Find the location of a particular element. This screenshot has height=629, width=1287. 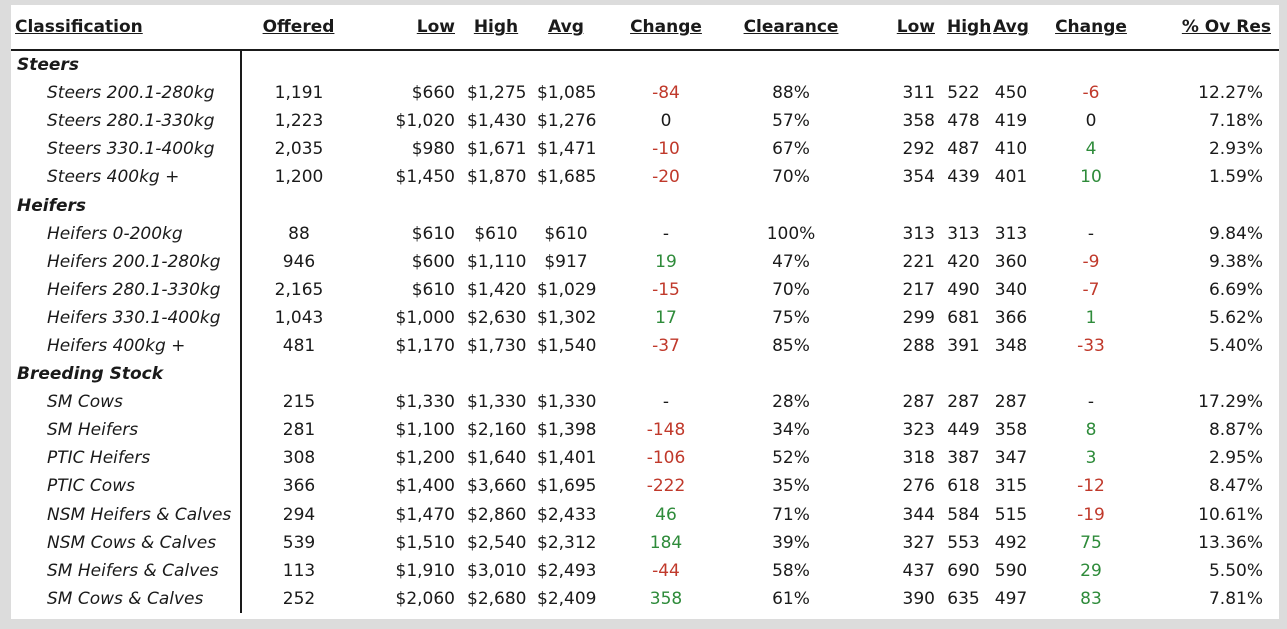

cell-avg-cents: 366 is located at coordinates (1011, 317).